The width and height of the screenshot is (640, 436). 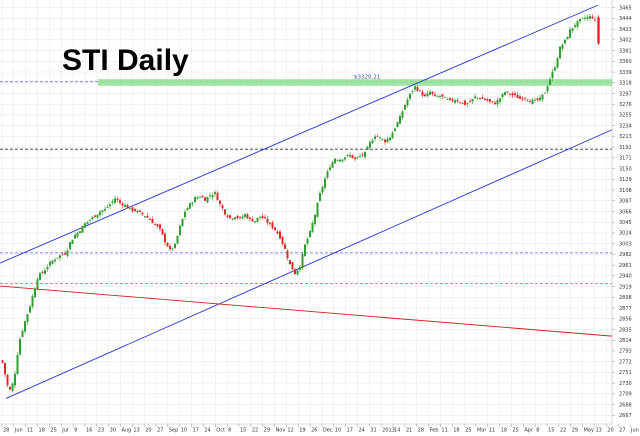 I want to click on support-zone, so click(x=355, y=82).